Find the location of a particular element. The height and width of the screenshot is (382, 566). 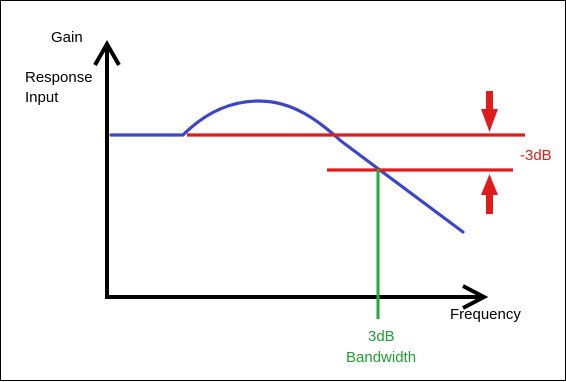

y-axis is located at coordinates (107, 169).